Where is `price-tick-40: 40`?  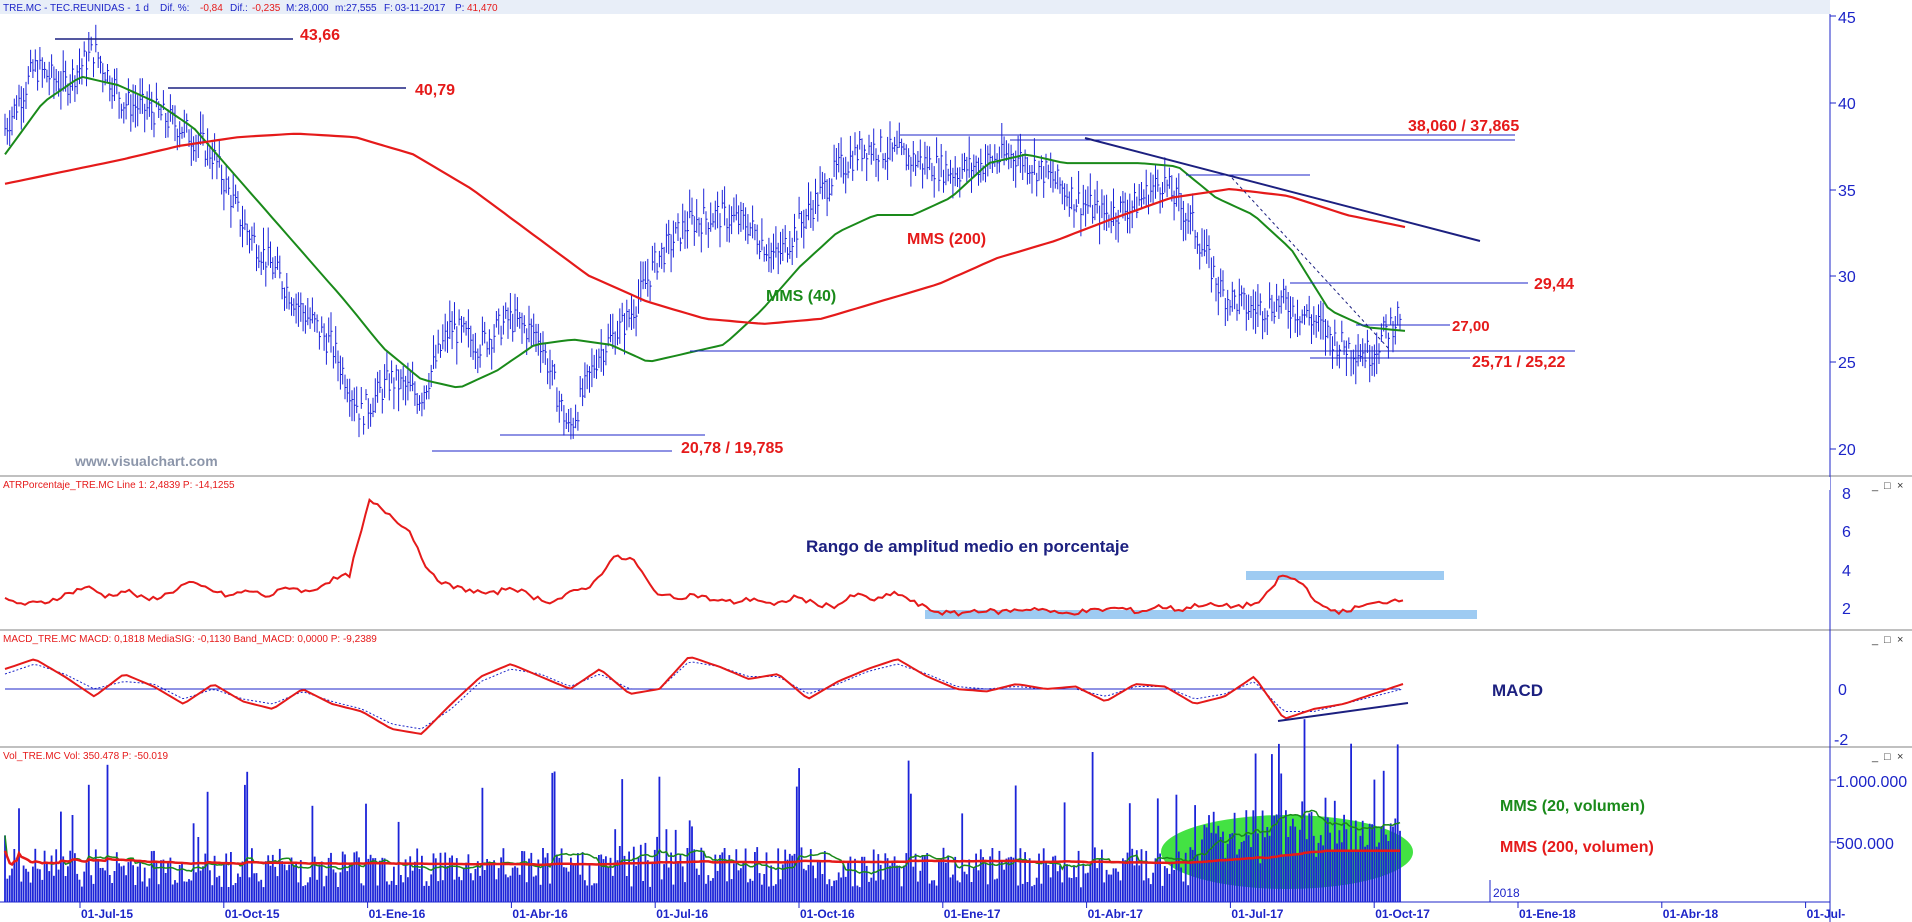 price-tick-40: 40 is located at coordinates (1847, 104).